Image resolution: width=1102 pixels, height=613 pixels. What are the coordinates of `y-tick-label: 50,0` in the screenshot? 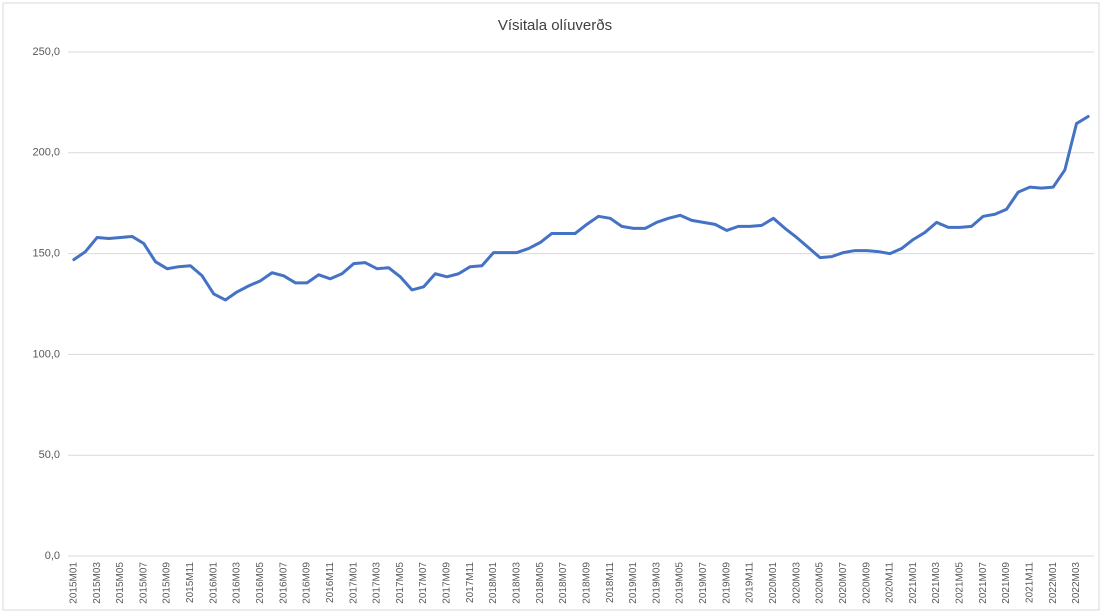 It's located at (49, 455).